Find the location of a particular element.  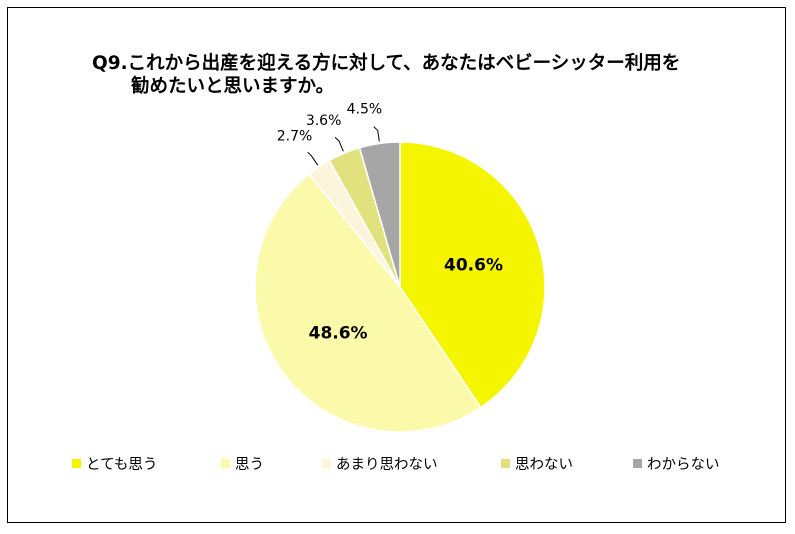

legend: とても思う 思う あまり思わない 思わない わからない is located at coordinates (417, 464).